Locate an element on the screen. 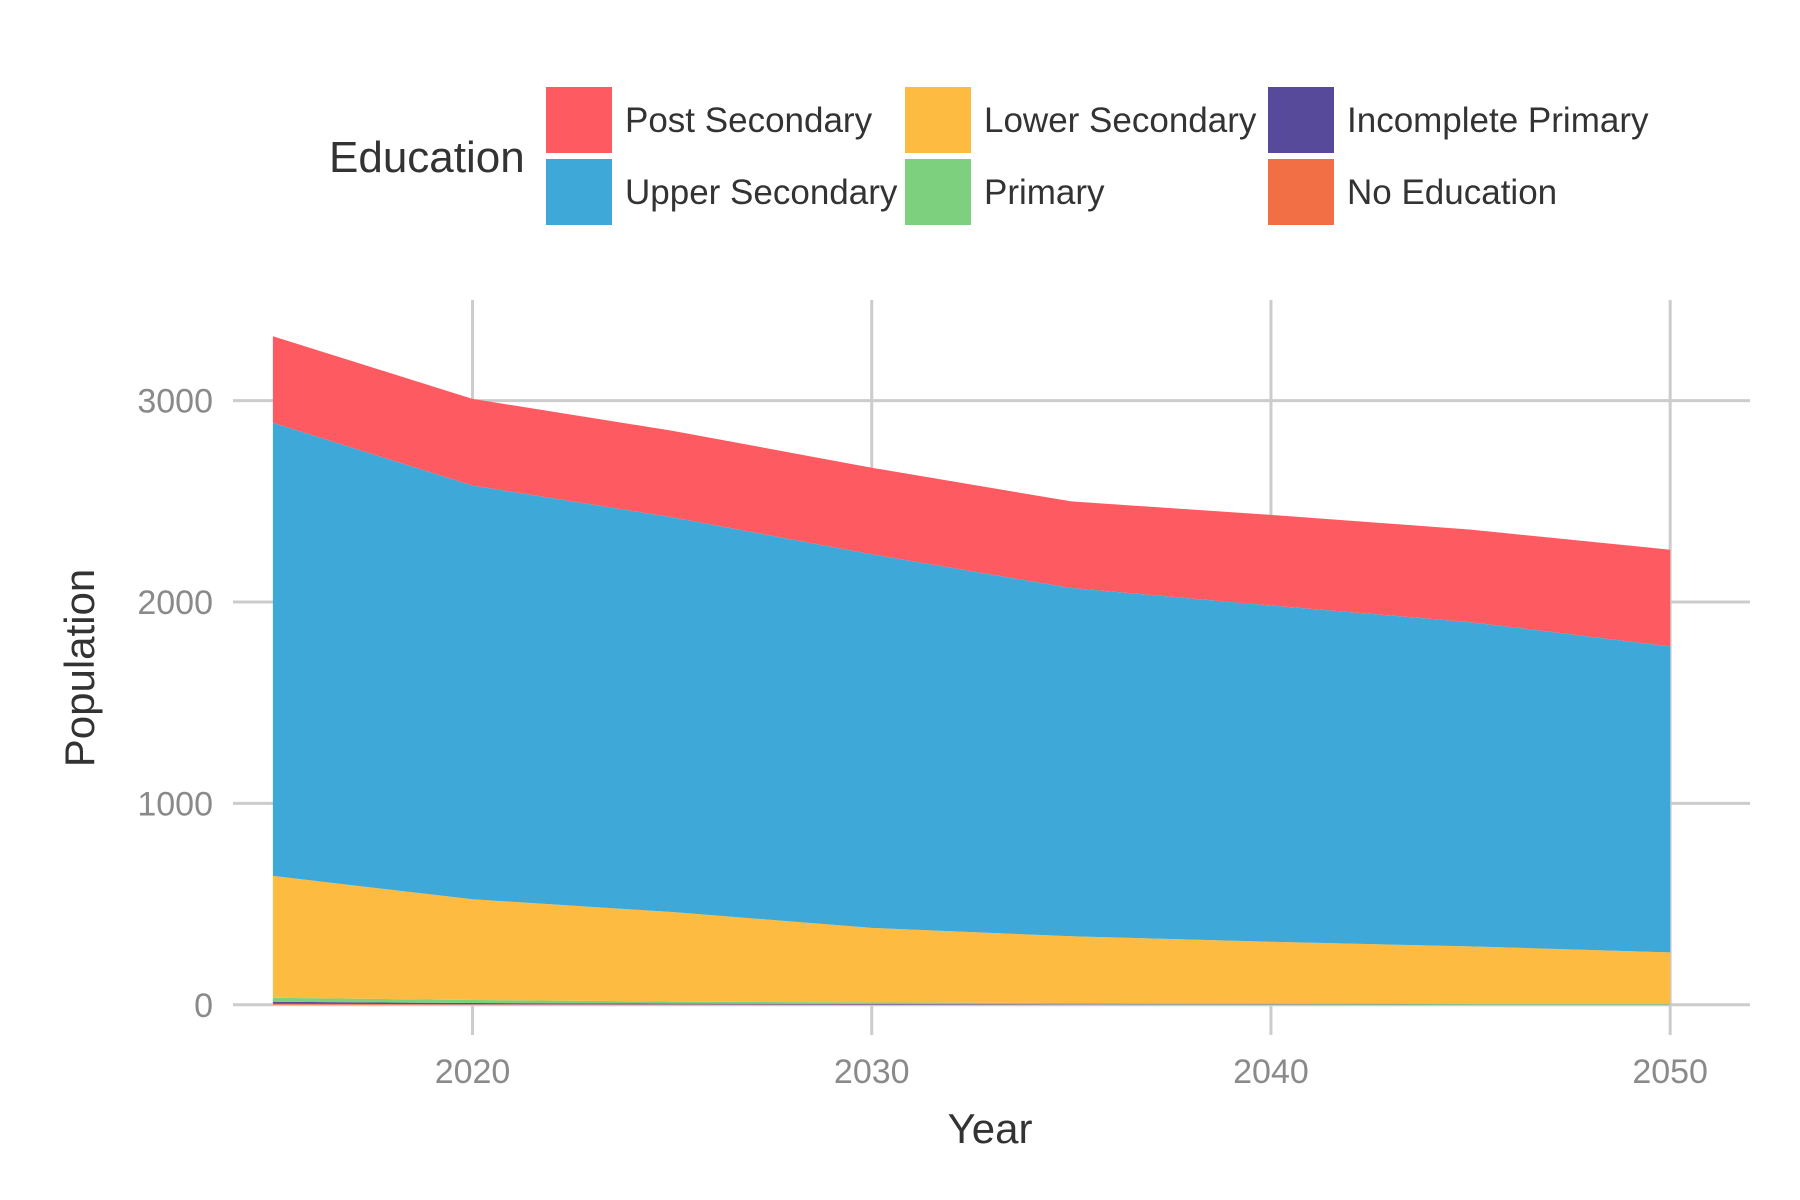 Image resolution: width=1800 pixels, height=1200 pixels. legend-label: Incomplete Primary is located at coordinates (1498, 120).